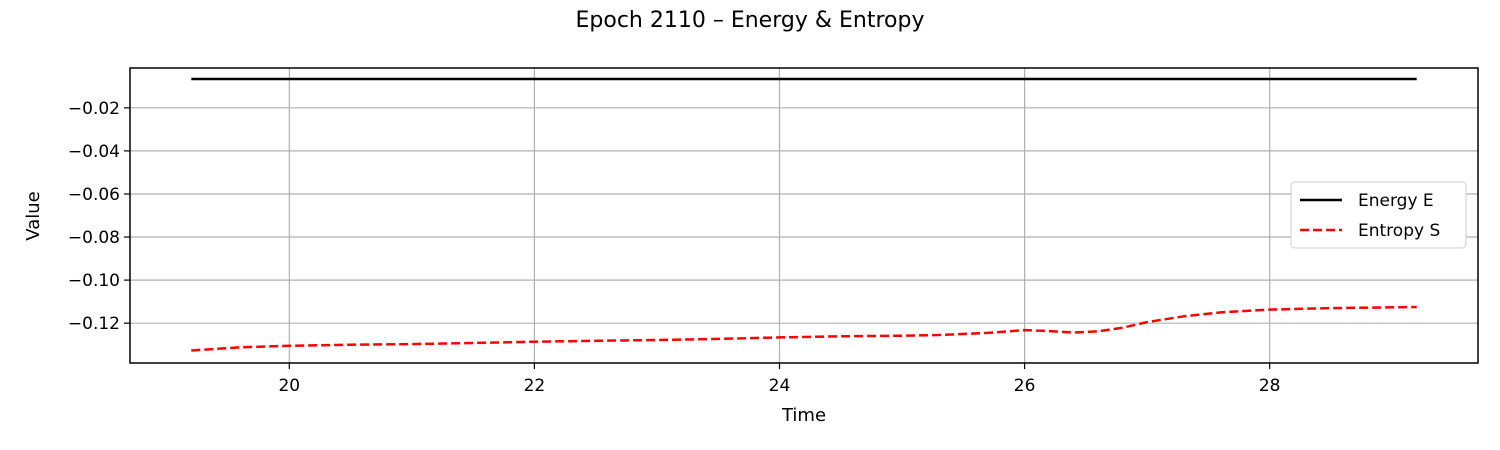  Describe the element at coordinates (94, 324) in the screenshot. I see `y-tick-label: −0.12` at that location.